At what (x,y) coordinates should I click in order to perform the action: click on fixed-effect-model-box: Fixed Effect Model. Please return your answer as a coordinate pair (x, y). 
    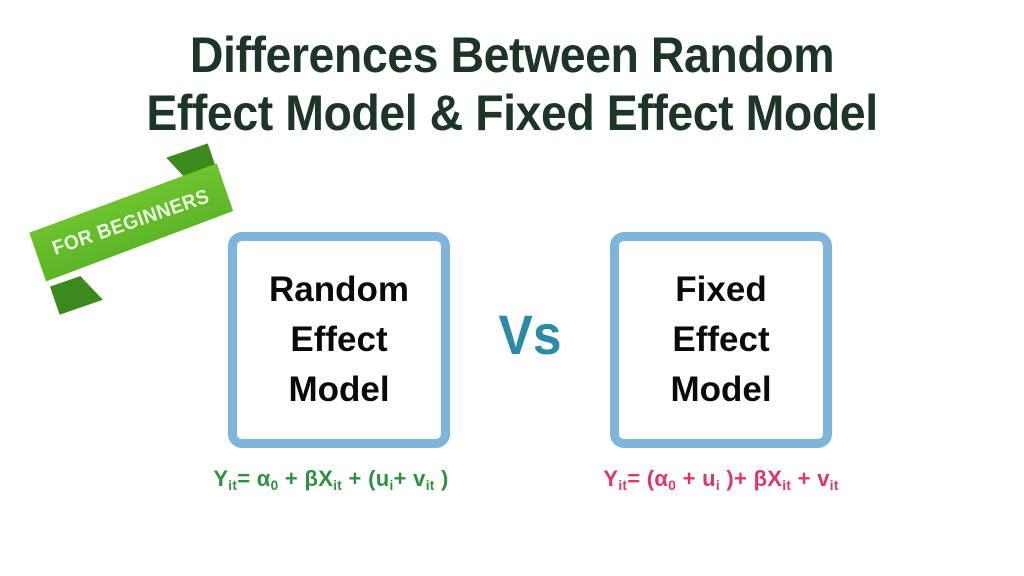
    Looking at the image, I should click on (721, 340).